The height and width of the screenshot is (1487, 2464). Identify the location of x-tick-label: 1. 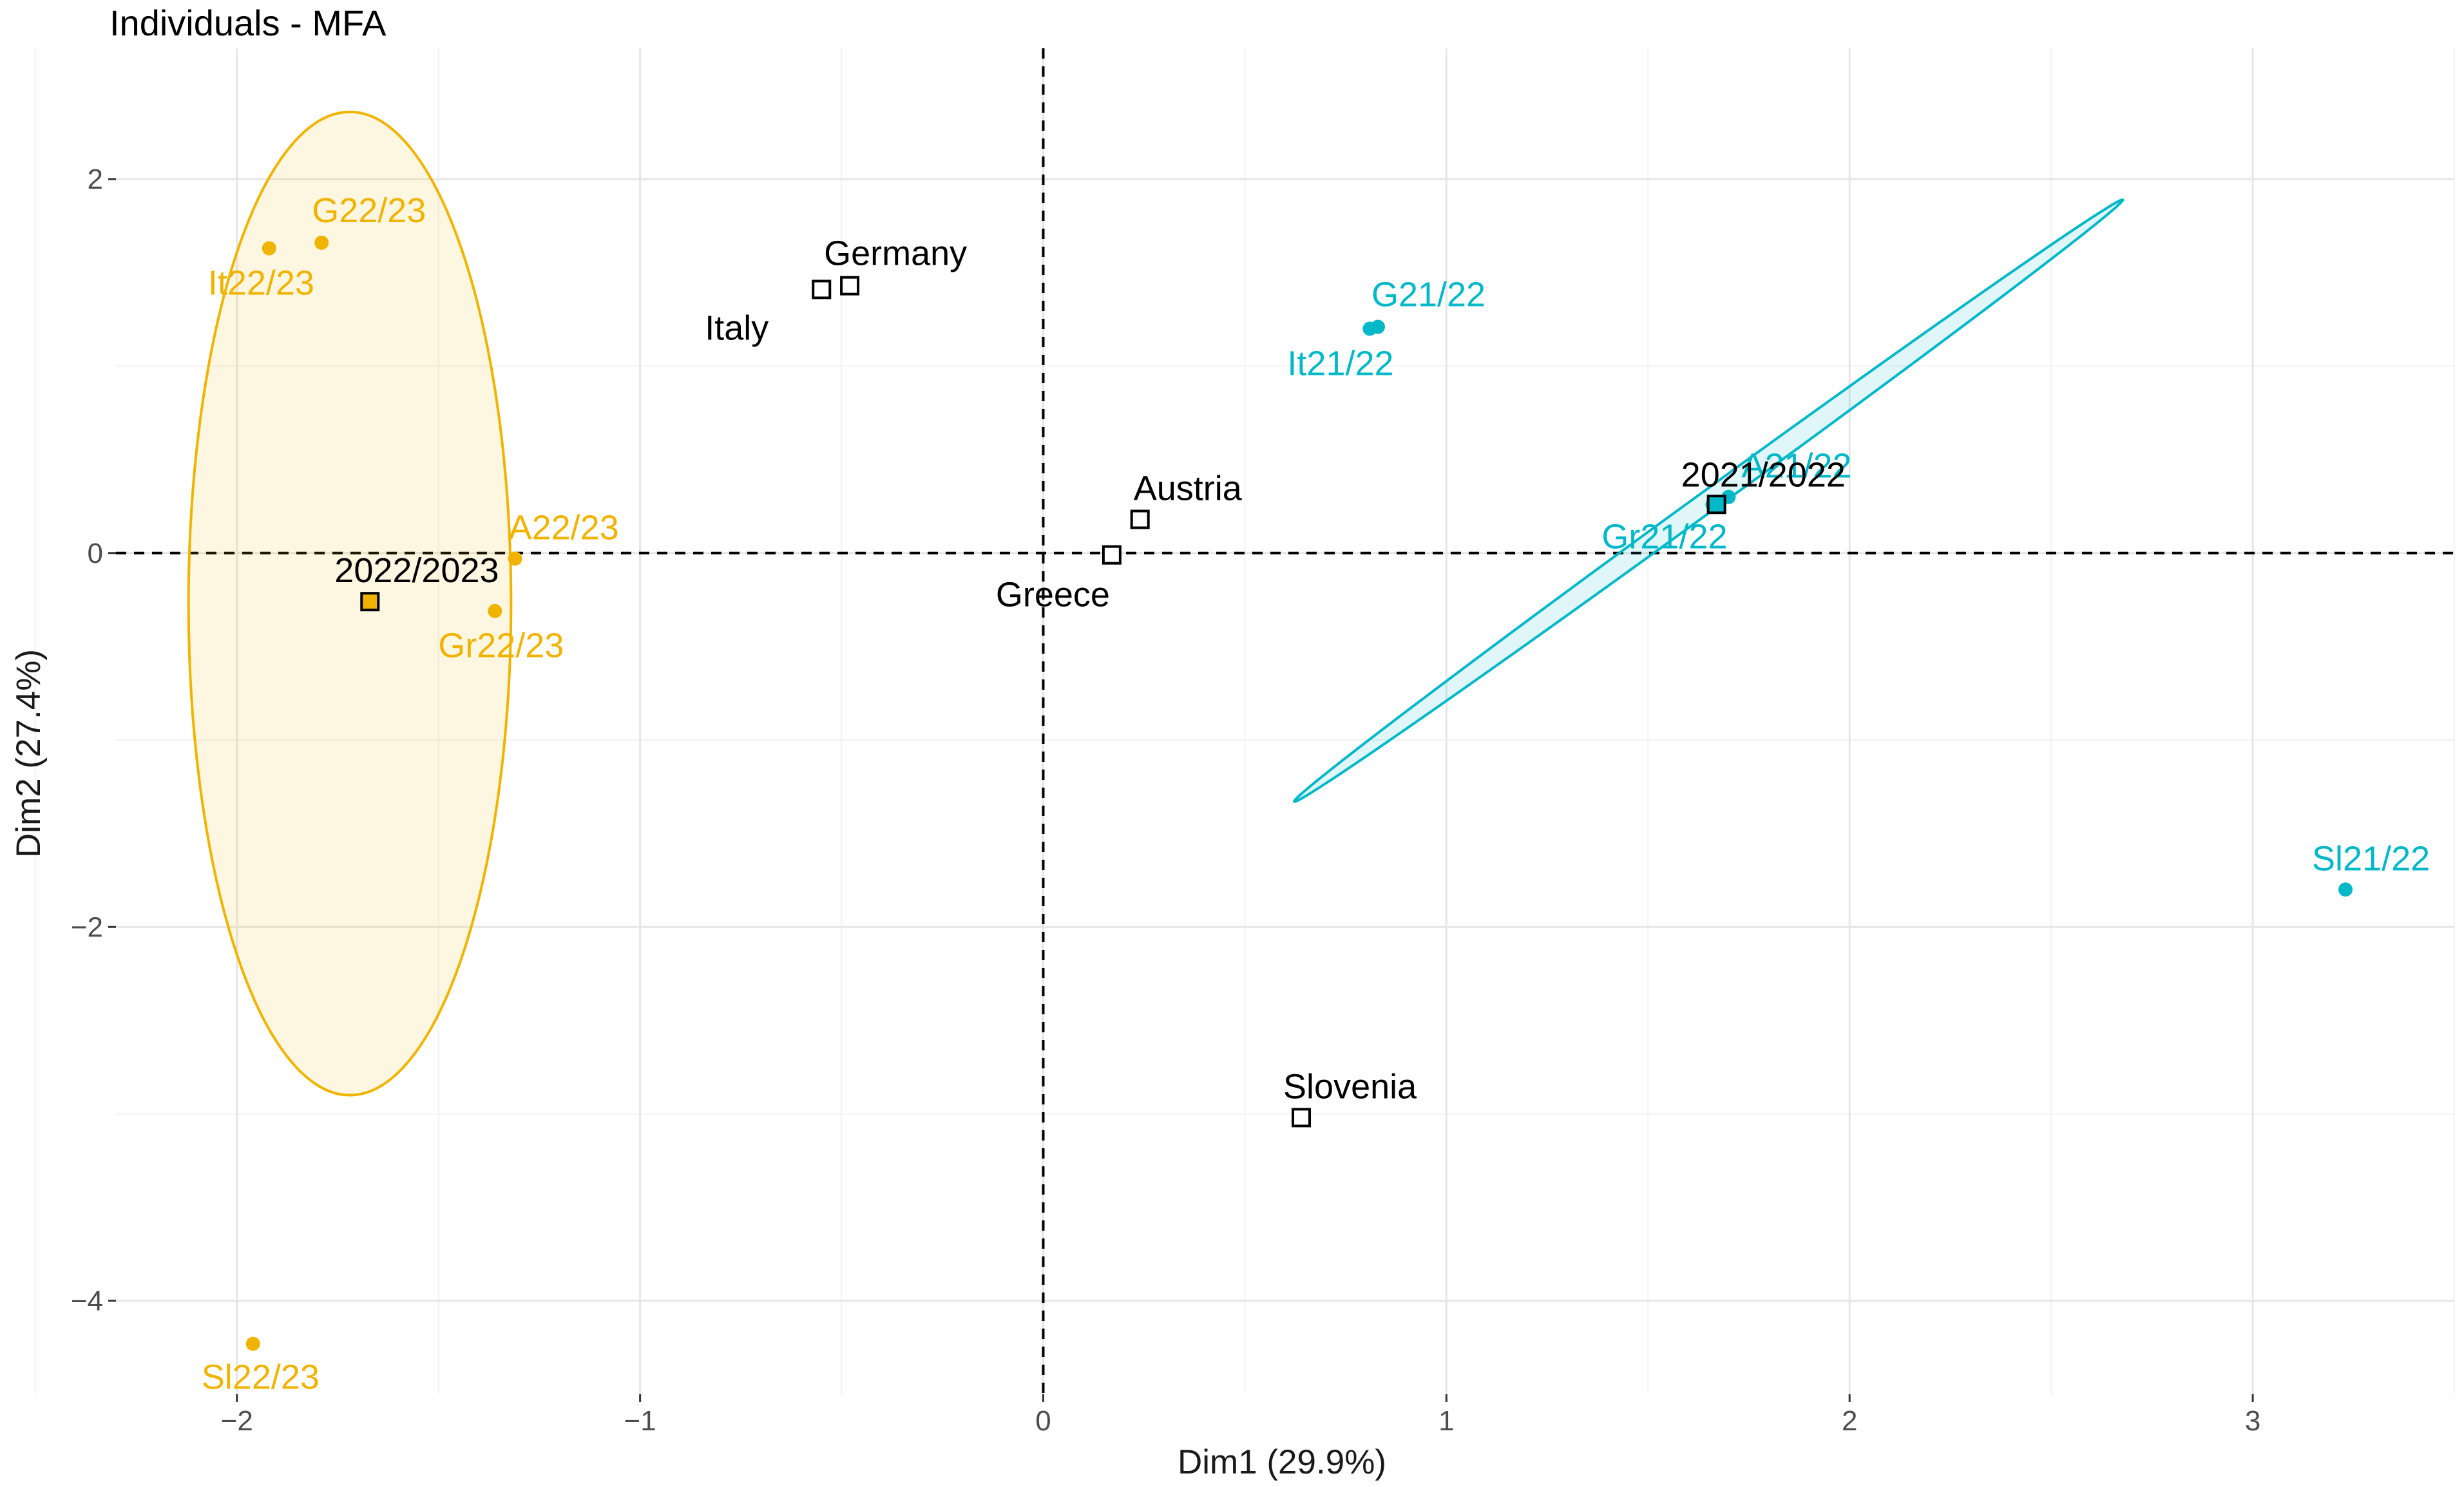
(1446, 1421).